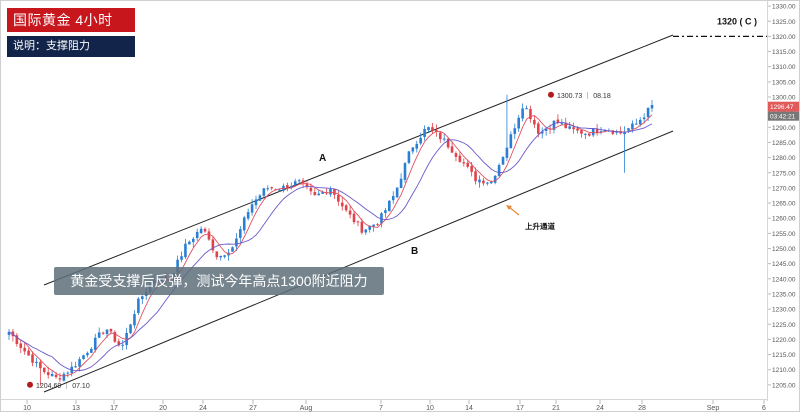 The image size is (800, 413). What do you see at coordinates (784, 52) in the screenshot?
I see `y-tick-label: 1315.00` at bounding box center [784, 52].